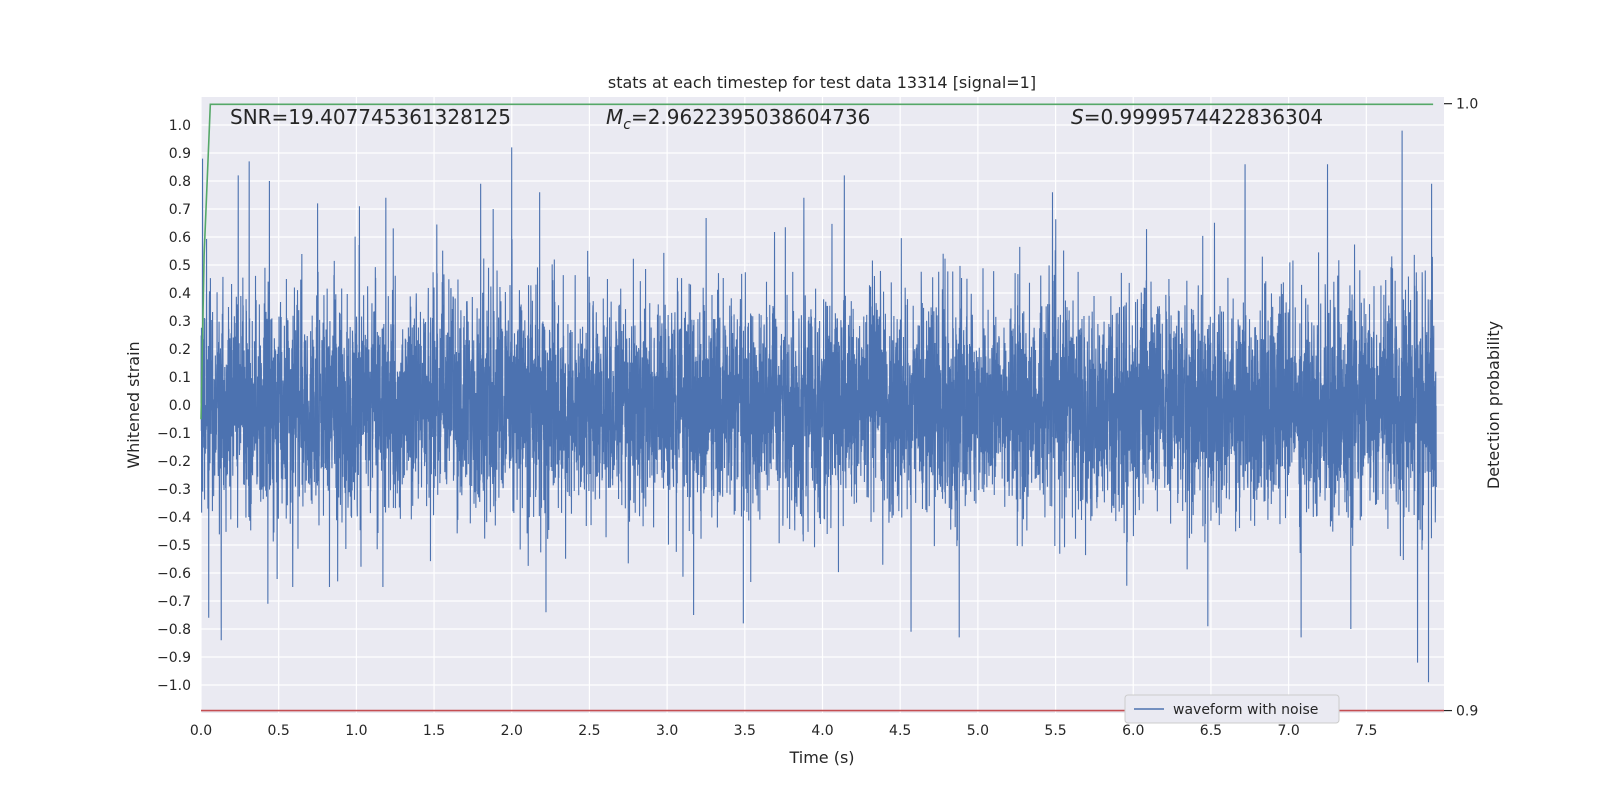 The image size is (1600, 800). What do you see at coordinates (174, 686) in the screenshot?
I see `y-tick-label: −1.0` at bounding box center [174, 686].